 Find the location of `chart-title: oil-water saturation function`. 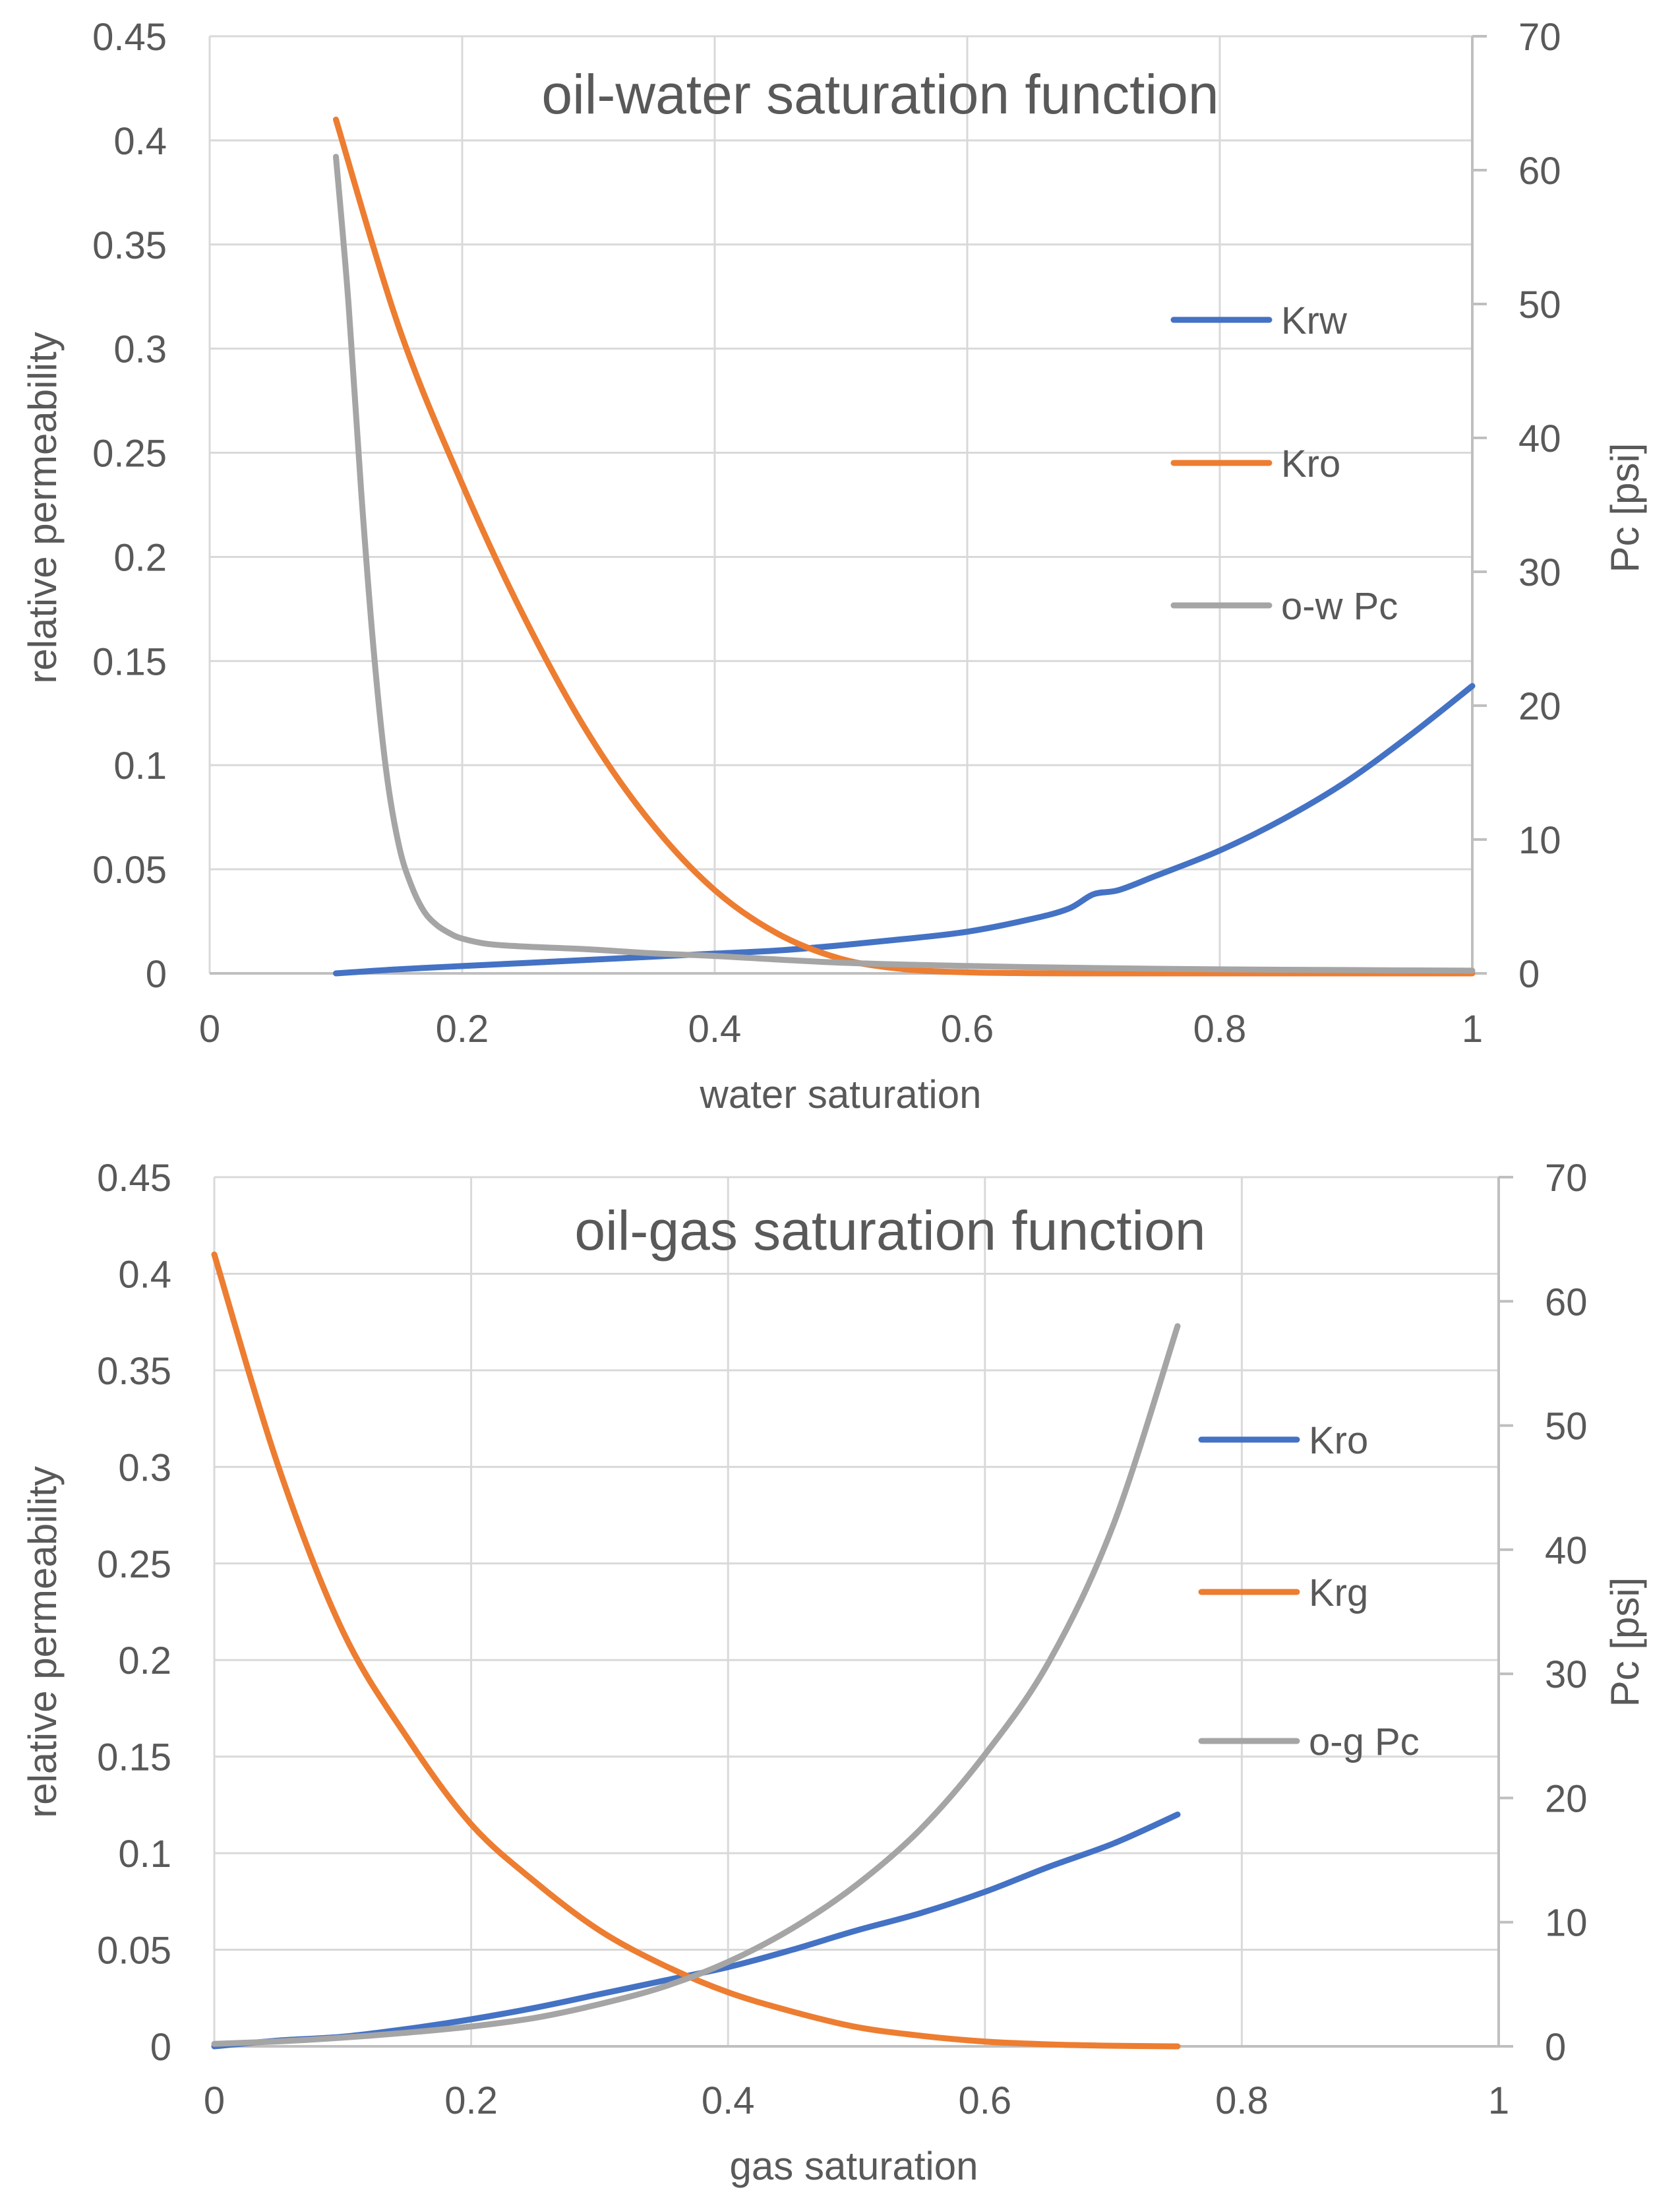

chart-title: oil-water saturation function is located at coordinates (879, 94).